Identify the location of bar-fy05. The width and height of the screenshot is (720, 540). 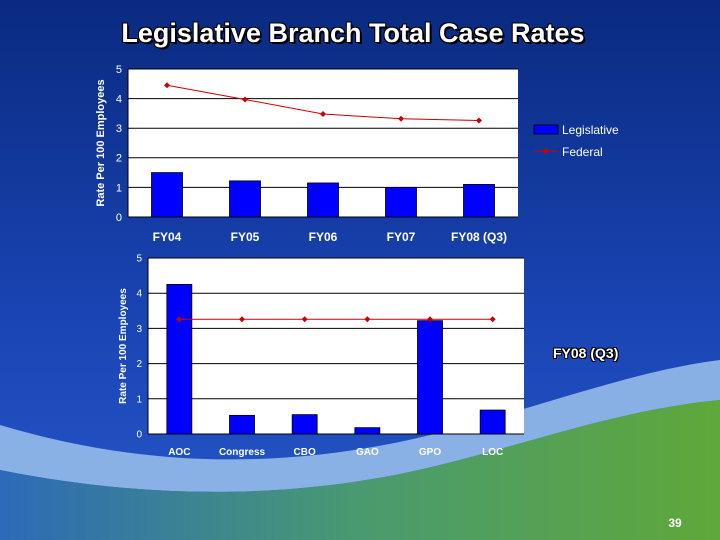
(245, 199).